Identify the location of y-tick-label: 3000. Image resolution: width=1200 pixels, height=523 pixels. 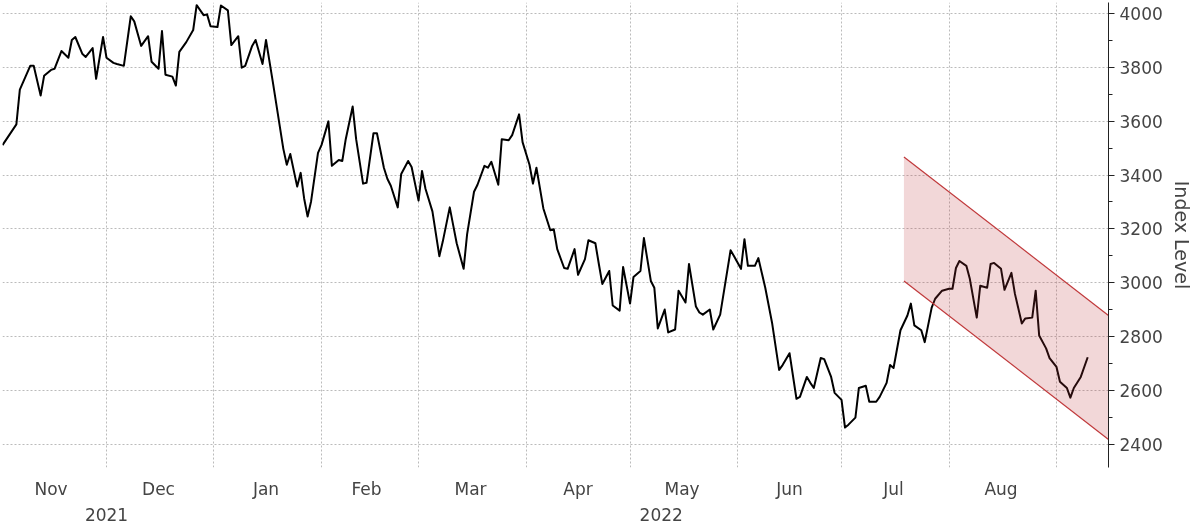
(1141, 283).